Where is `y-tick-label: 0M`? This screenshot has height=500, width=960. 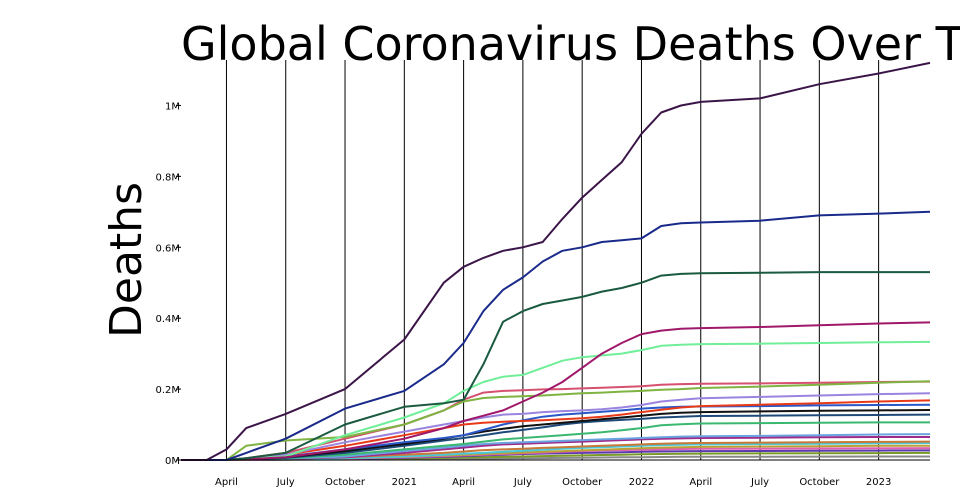 y-tick-label: 0M is located at coordinates (172, 461).